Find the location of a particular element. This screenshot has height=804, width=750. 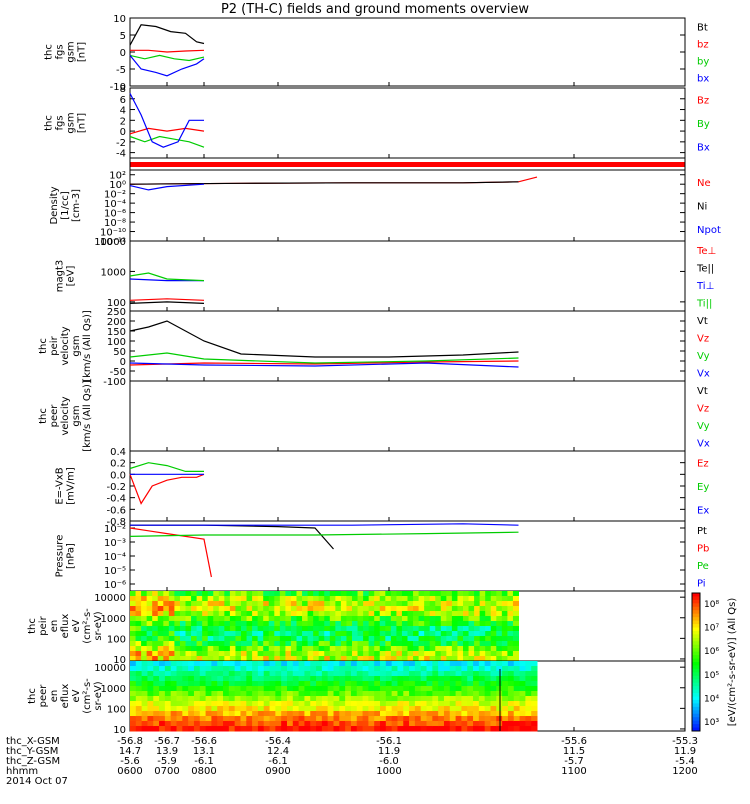

y-tick-label: -4 is located at coordinates (121, 154).